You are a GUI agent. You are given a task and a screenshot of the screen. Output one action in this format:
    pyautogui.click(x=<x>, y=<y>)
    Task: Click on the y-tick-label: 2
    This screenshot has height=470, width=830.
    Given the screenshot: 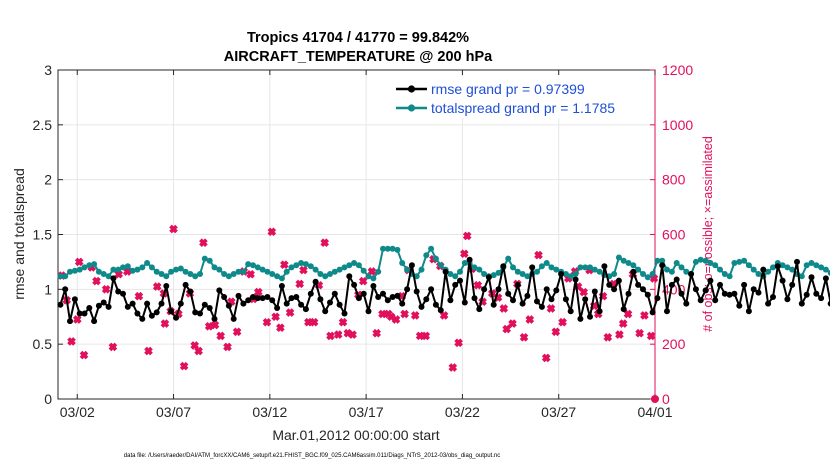 What is the action you would take?
    pyautogui.click(x=48, y=180)
    